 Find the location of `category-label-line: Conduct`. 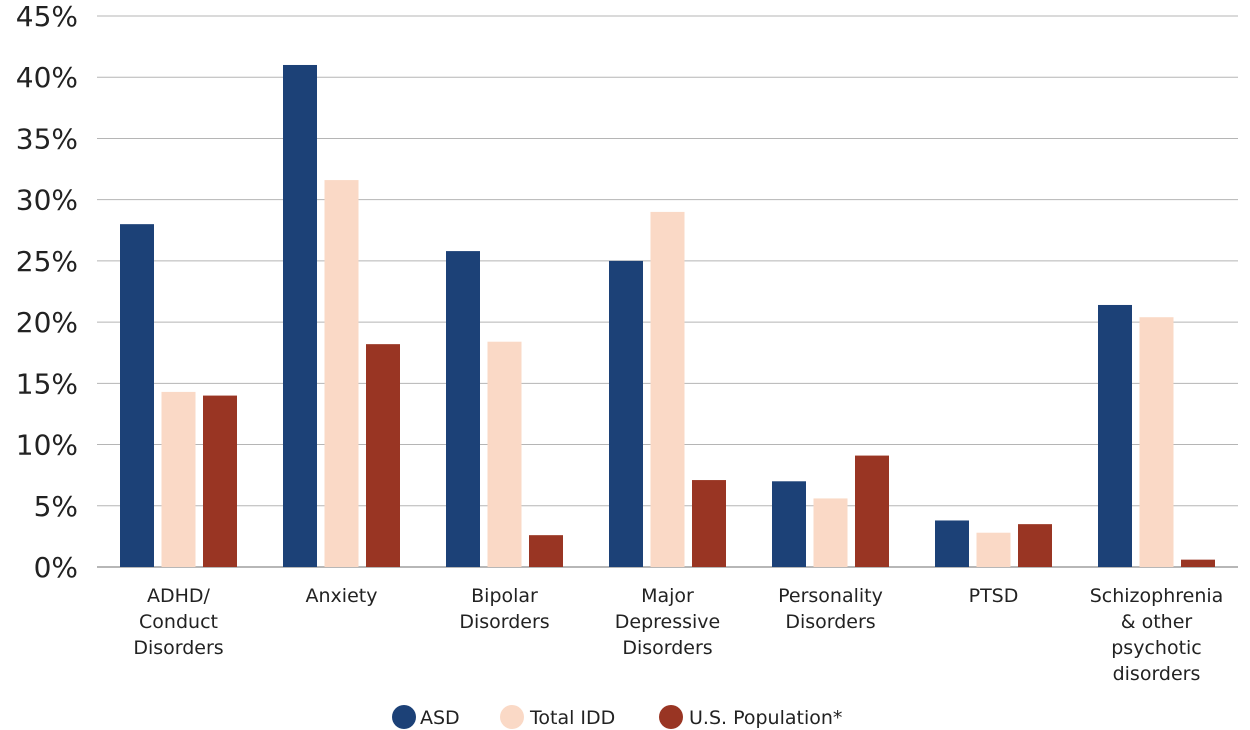

category-label-line: Conduct is located at coordinates (178, 622).